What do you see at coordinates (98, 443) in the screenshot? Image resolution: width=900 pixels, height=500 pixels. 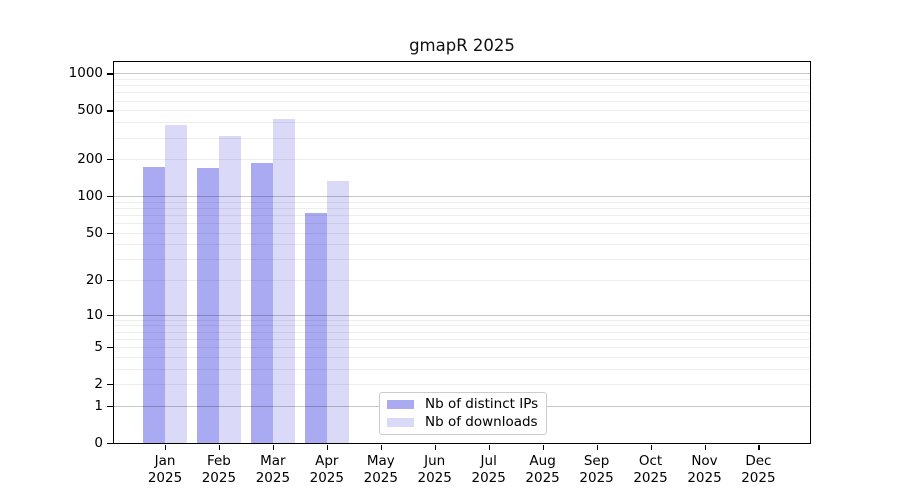 I see `y-tick-label: 0` at bounding box center [98, 443].